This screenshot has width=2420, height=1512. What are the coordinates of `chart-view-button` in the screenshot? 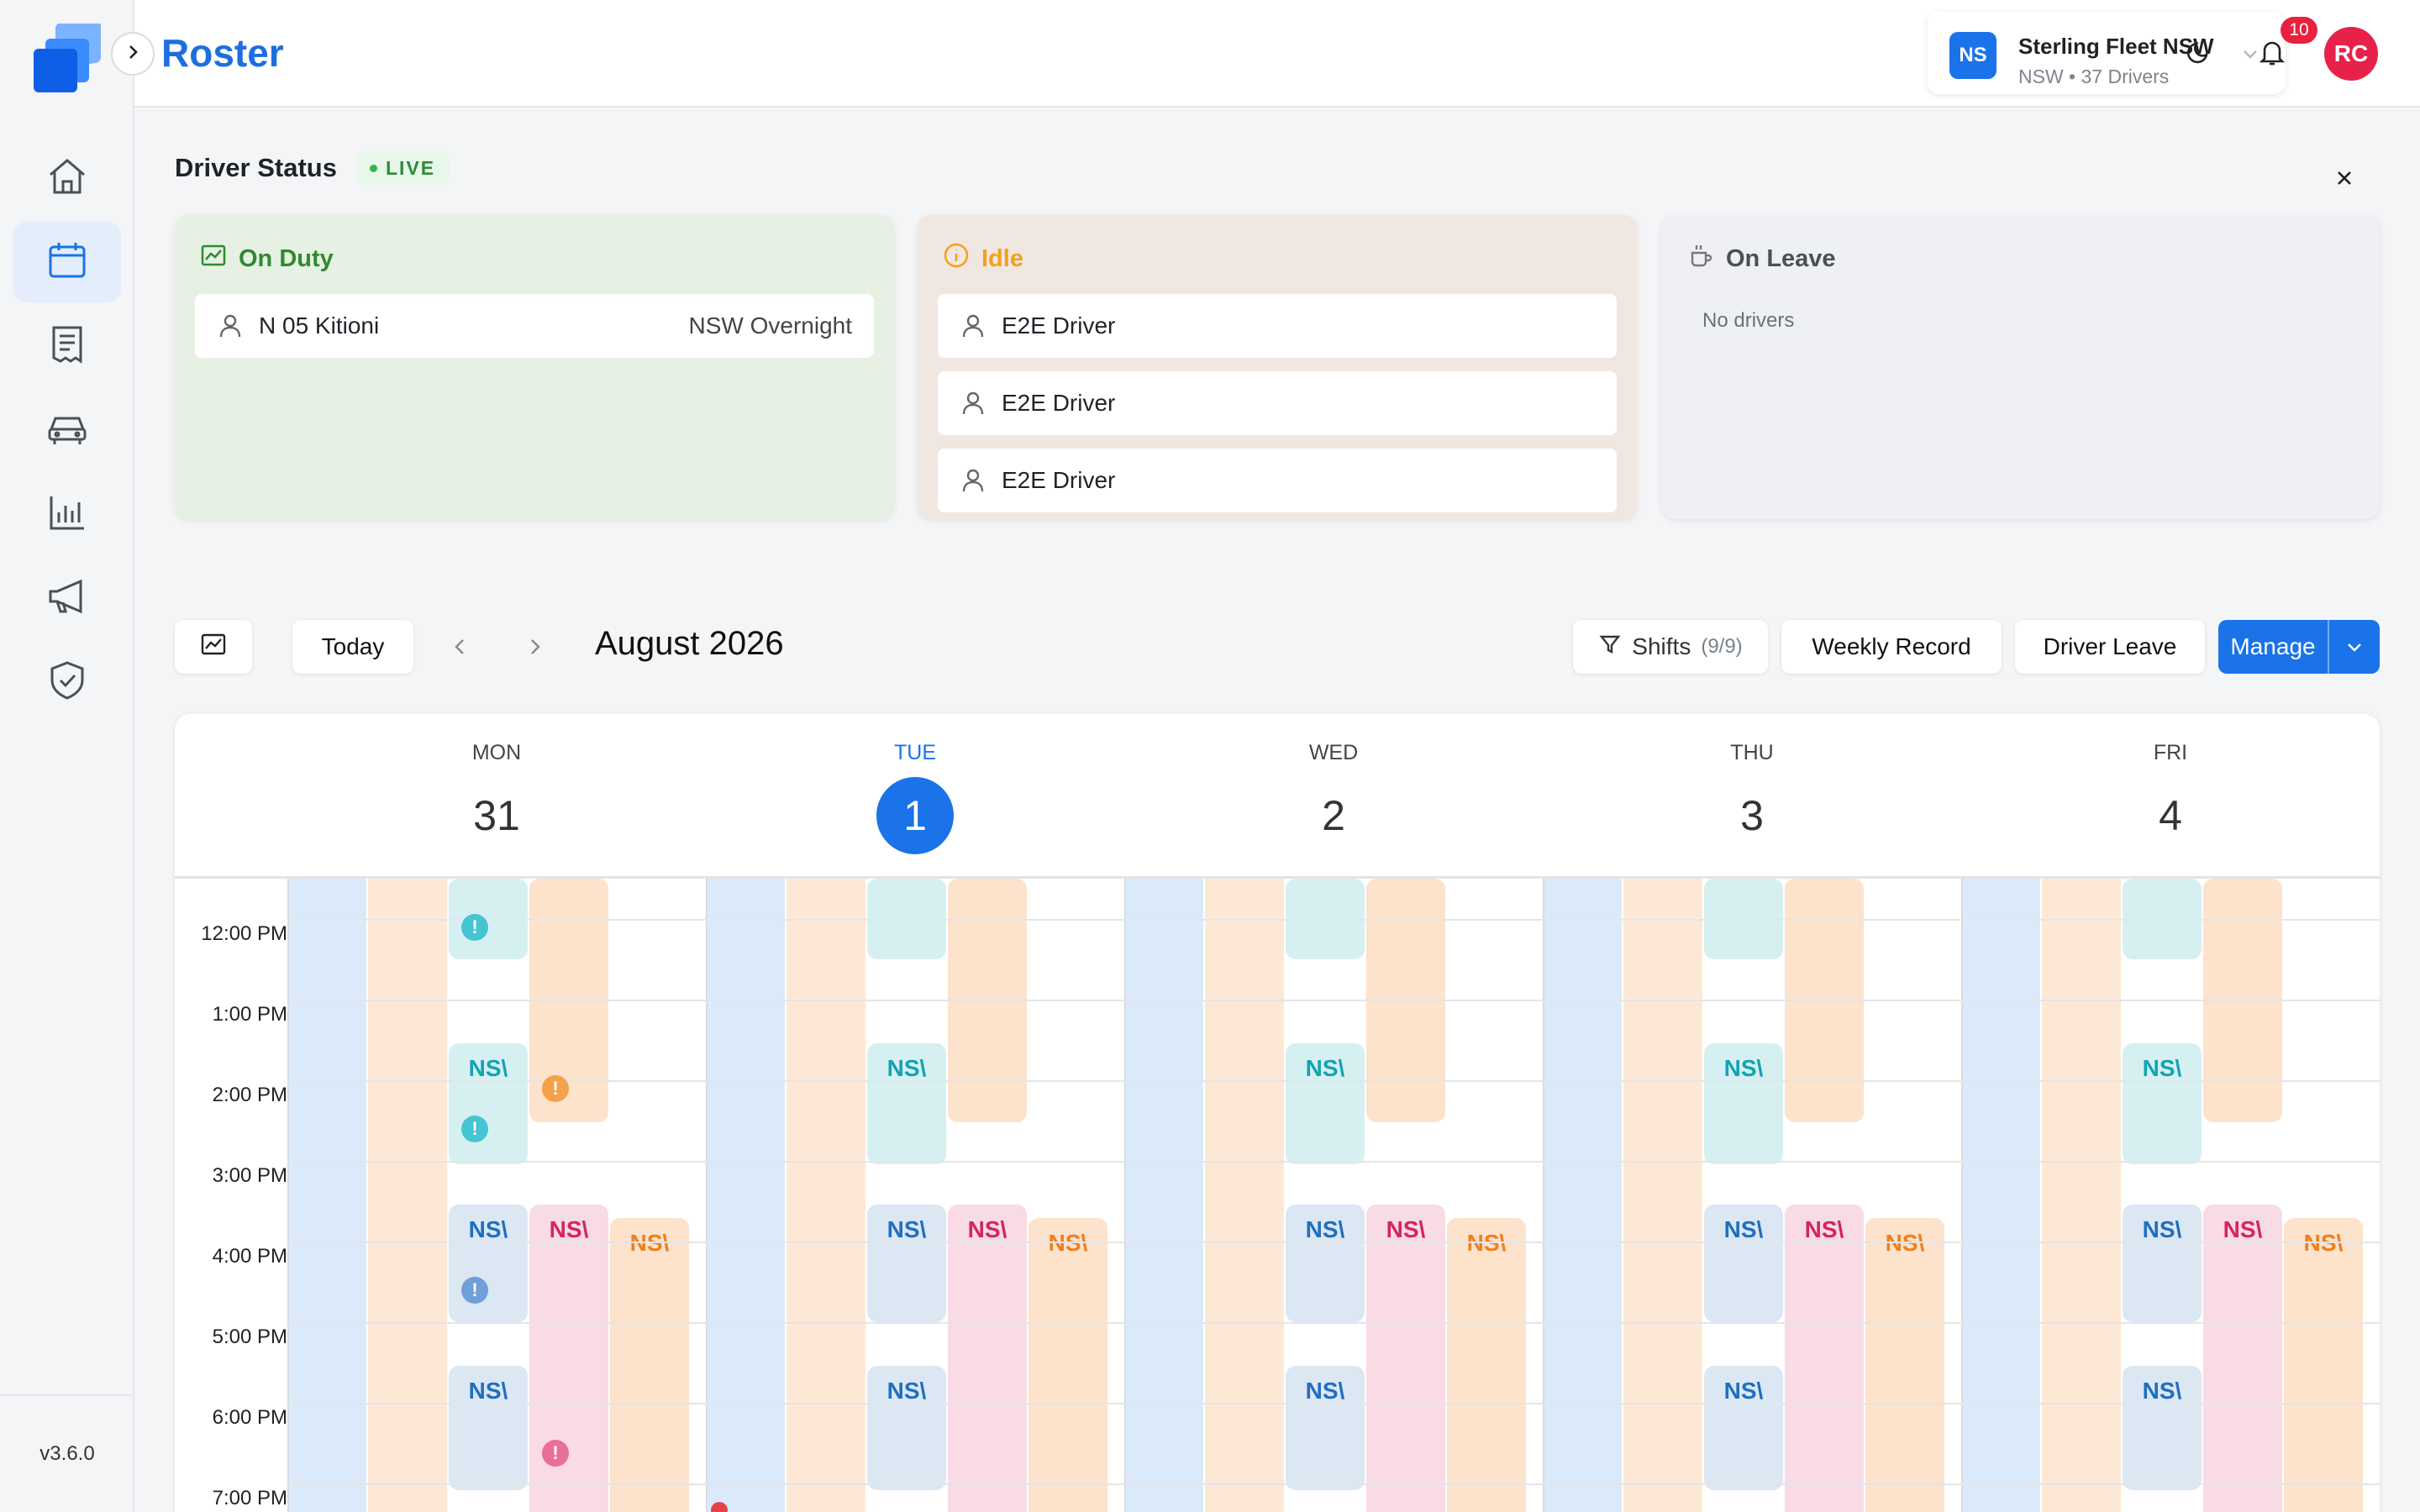 It's located at (214, 647).